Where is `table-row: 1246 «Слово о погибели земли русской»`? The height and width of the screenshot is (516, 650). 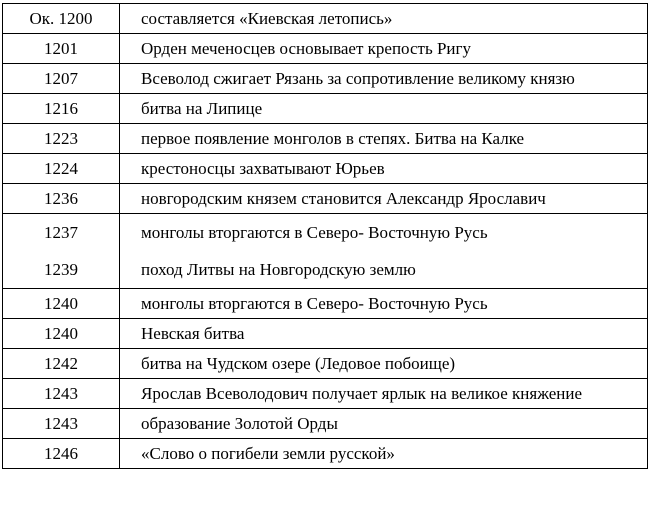
table-row: 1246 «Слово о погибели земли русской» is located at coordinates (325, 453).